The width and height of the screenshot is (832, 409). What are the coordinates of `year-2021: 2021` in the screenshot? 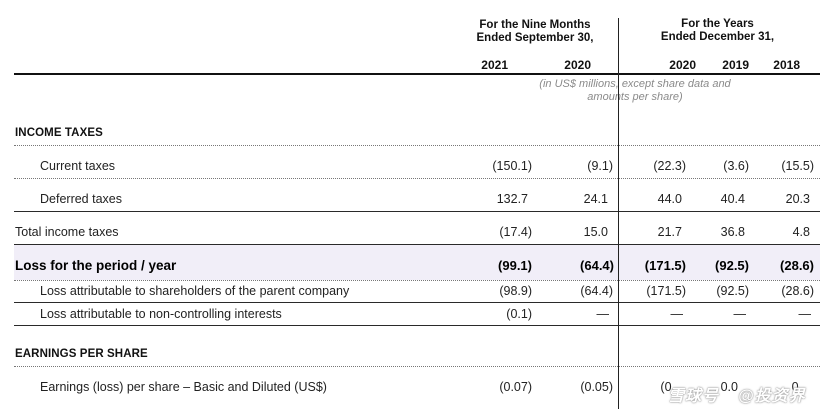 It's located at (494, 65).